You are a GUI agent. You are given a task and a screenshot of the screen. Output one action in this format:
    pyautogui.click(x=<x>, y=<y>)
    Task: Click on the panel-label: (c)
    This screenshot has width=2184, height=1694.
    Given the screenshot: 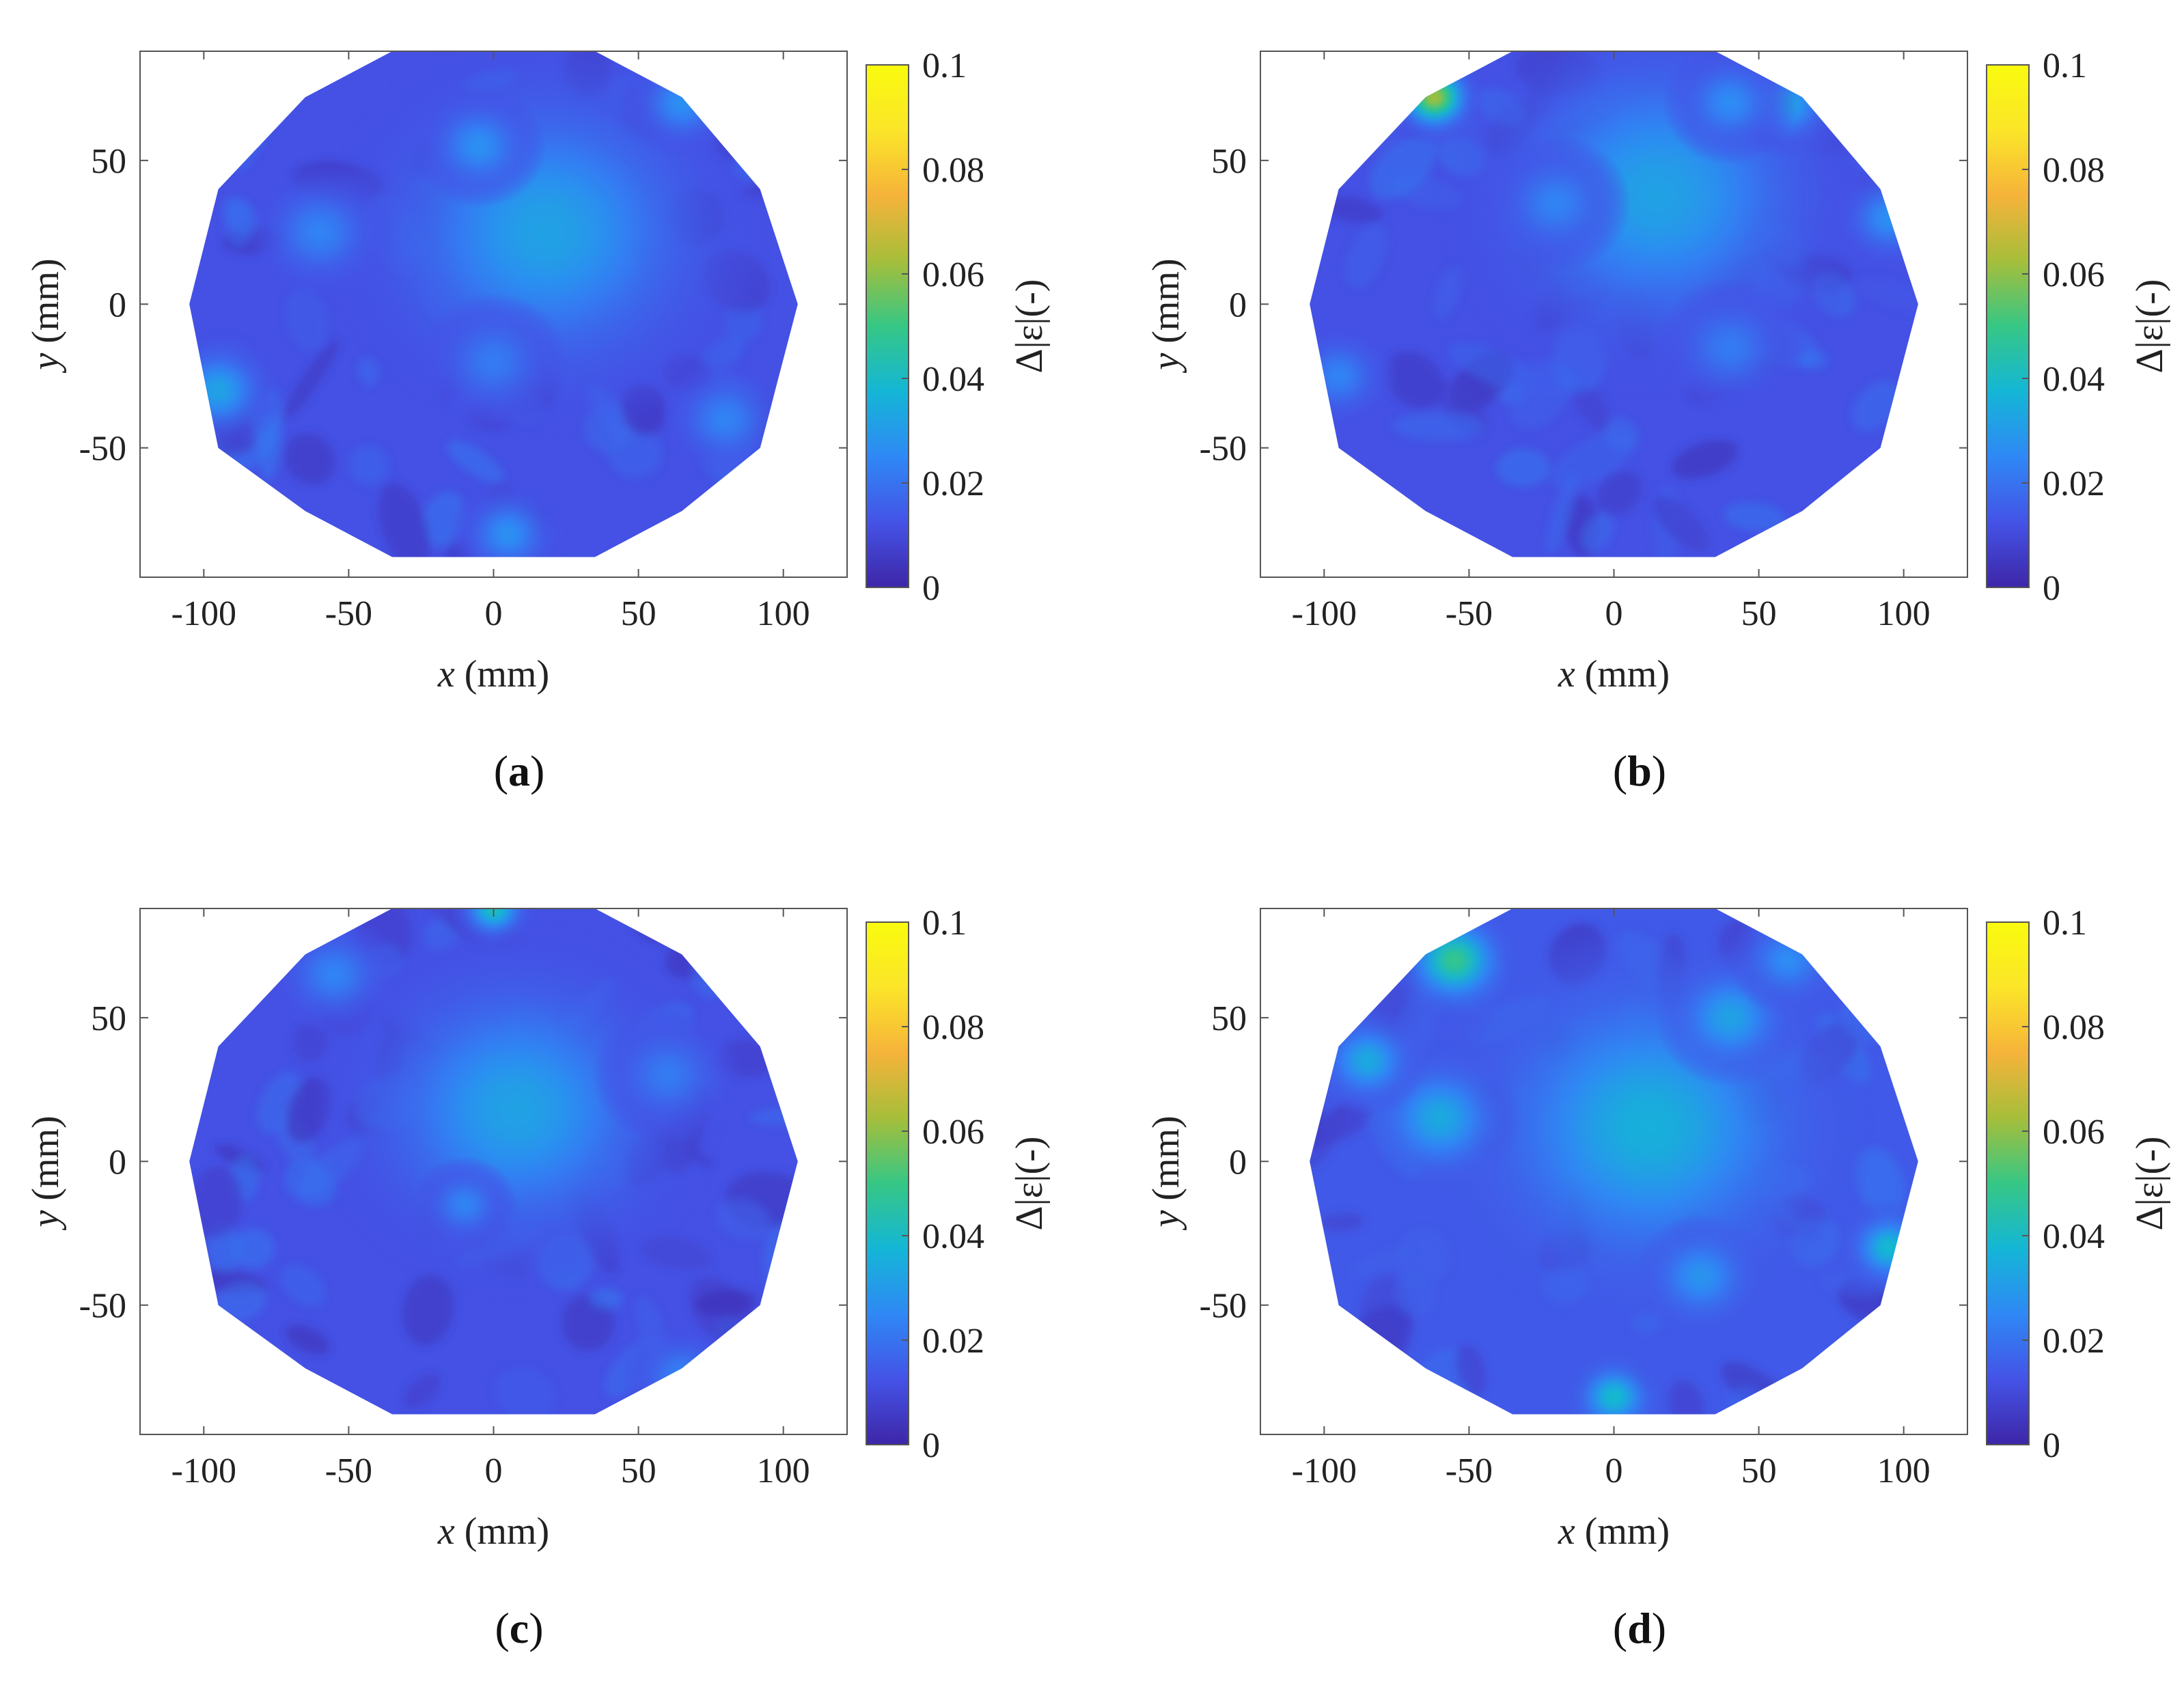 What is the action you would take?
    pyautogui.click(x=519, y=1628)
    